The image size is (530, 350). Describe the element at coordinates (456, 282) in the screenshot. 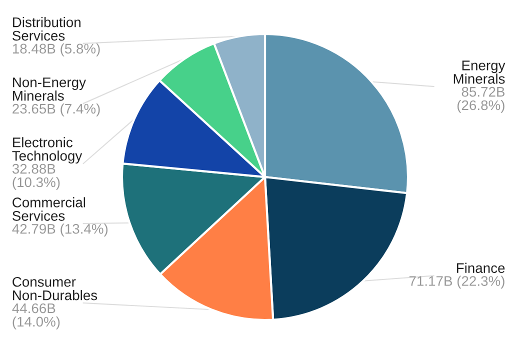

I see `data-label: 71.17B (22.3%)` at that location.